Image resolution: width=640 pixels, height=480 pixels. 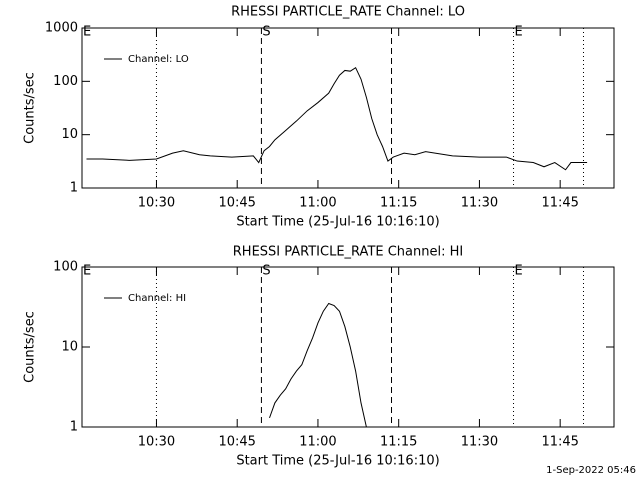 What do you see at coordinates (591, 470) in the screenshot?
I see `footer: 1-Sep-2022 05:46` at bounding box center [591, 470].